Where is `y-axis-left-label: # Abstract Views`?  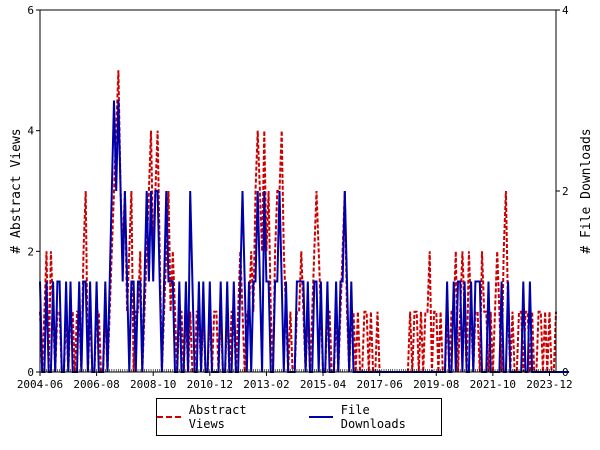
y-axis-left-label: # Abstract Views is located at coordinates (16, 190).